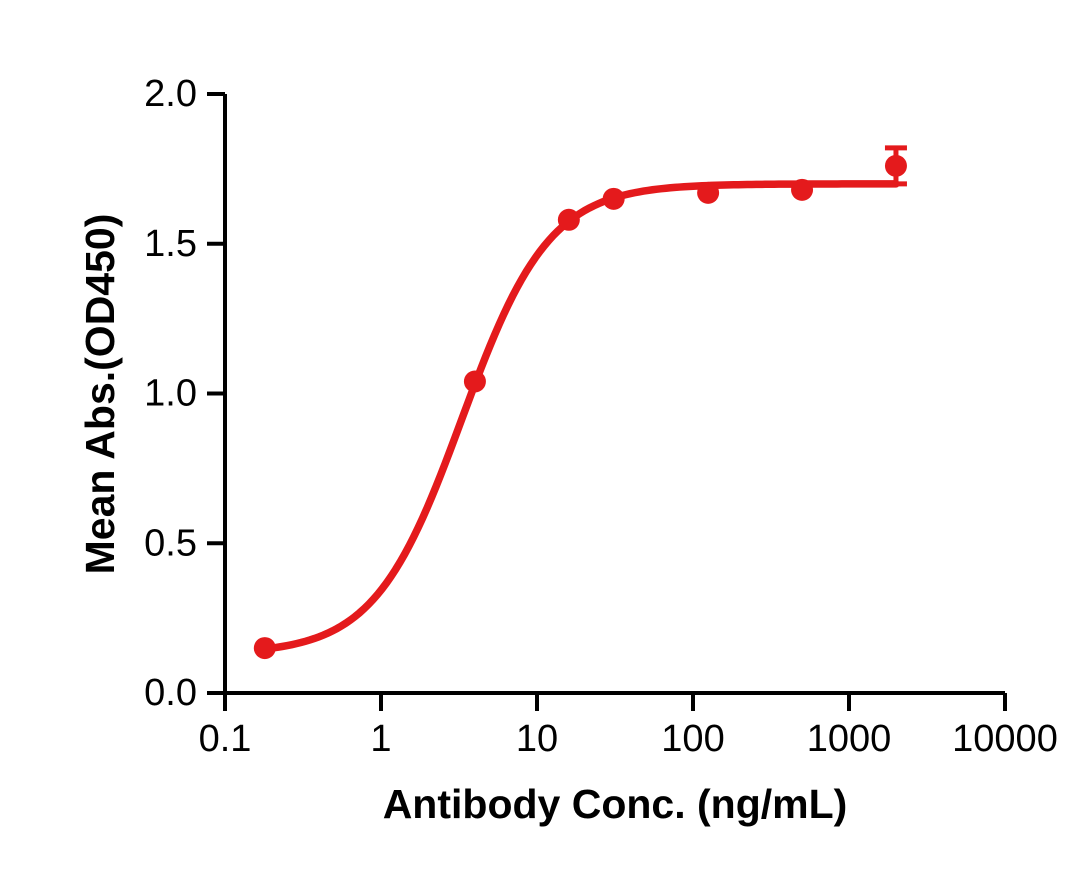 This screenshot has height=881, width=1090. What do you see at coordinates (380, 739) in the screenshot?
I see `x-tick-label: 1` at bounding box center [380, 739].